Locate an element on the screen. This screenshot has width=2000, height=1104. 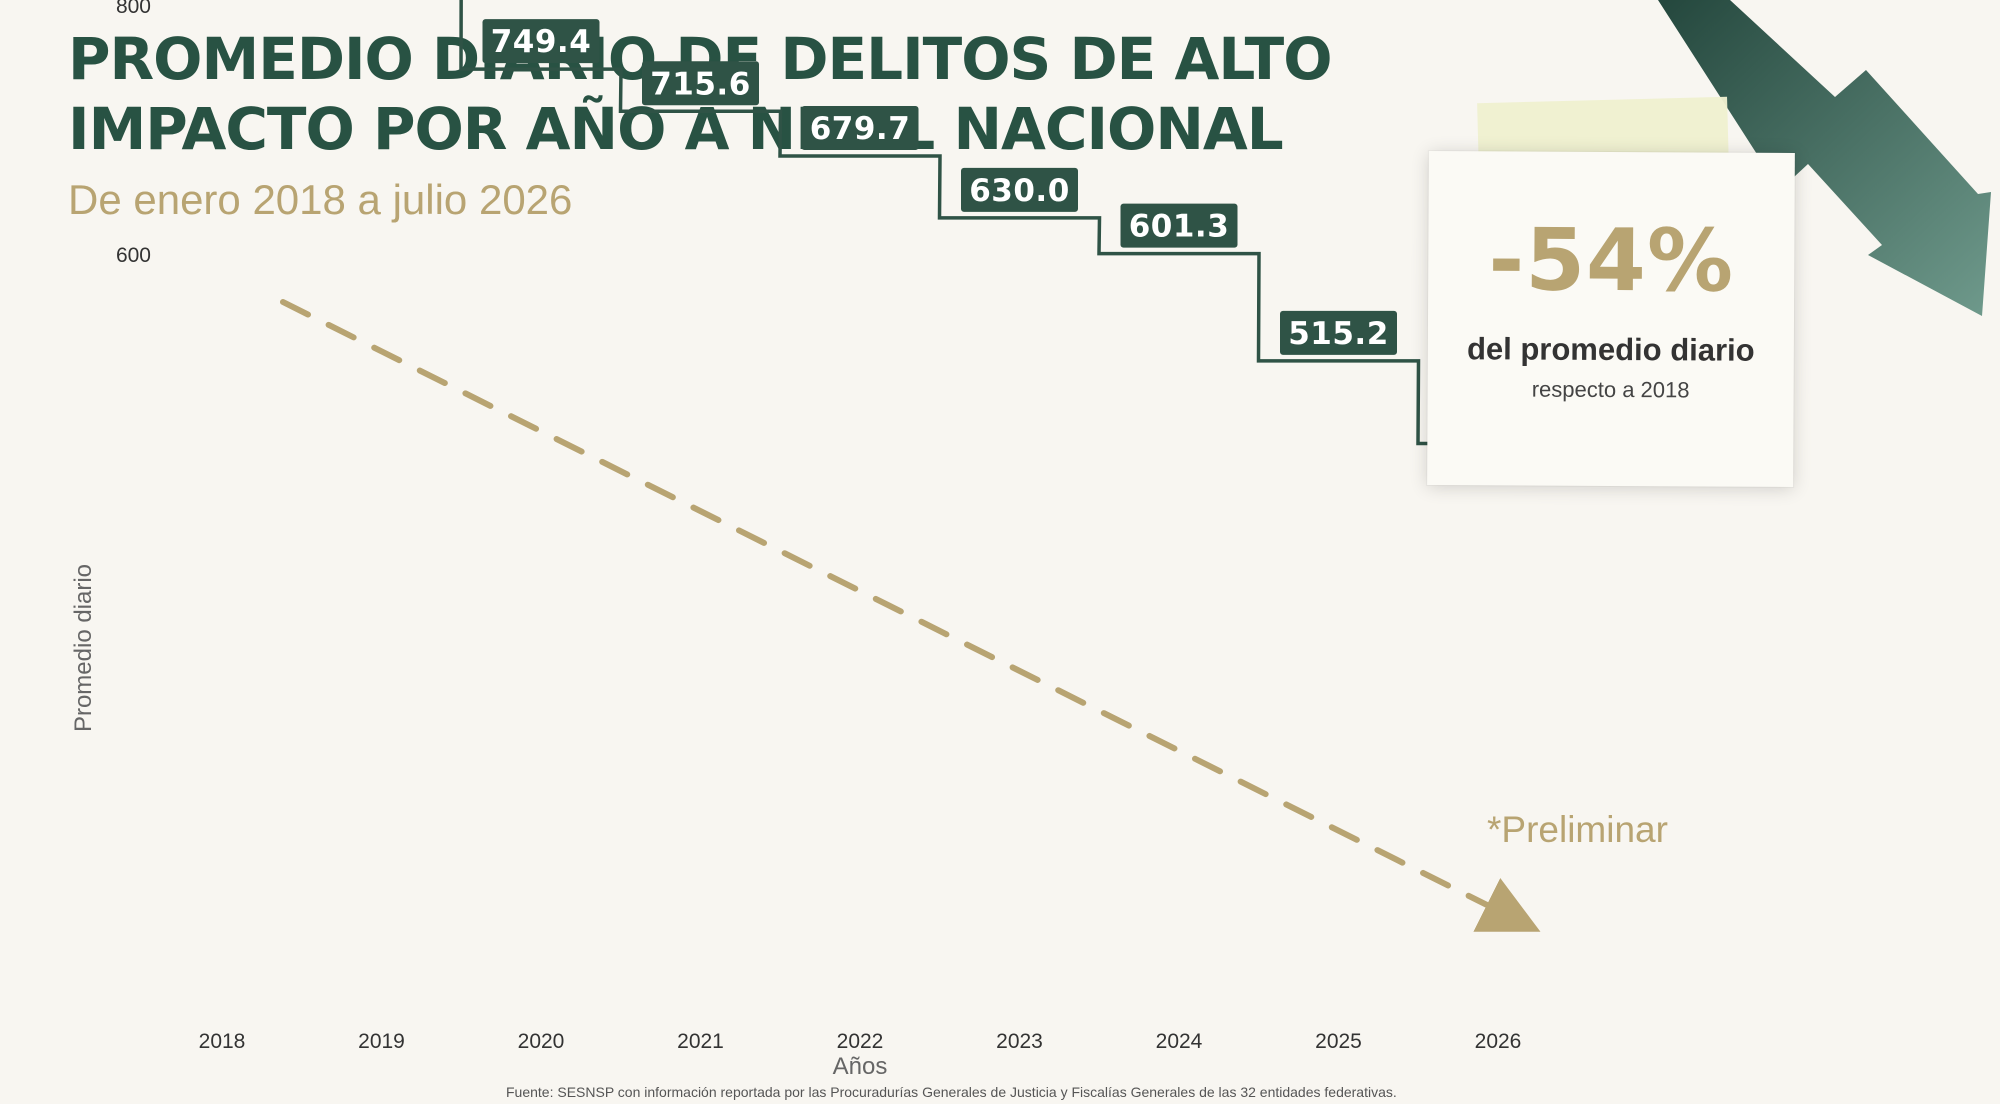
x-tick-label: 2023 is located at coordinates (1019, 1041).